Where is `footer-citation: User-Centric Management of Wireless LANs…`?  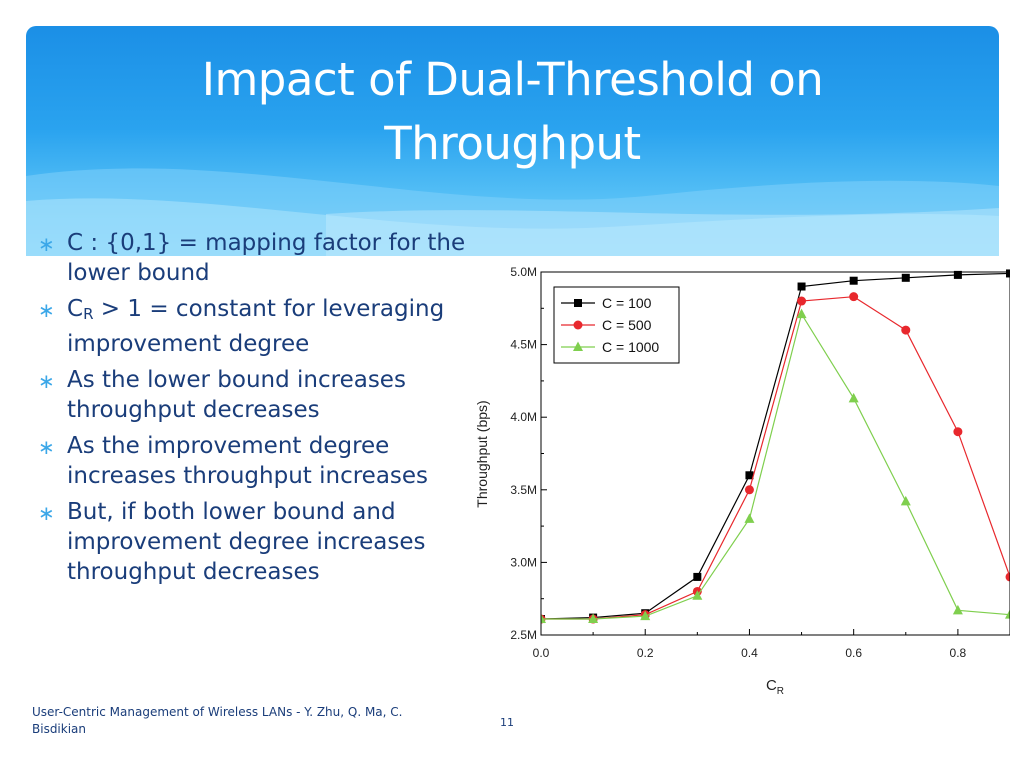 footer-citation: User-Centric Management of Wireless LANs… is located at coordinates (217, 720).